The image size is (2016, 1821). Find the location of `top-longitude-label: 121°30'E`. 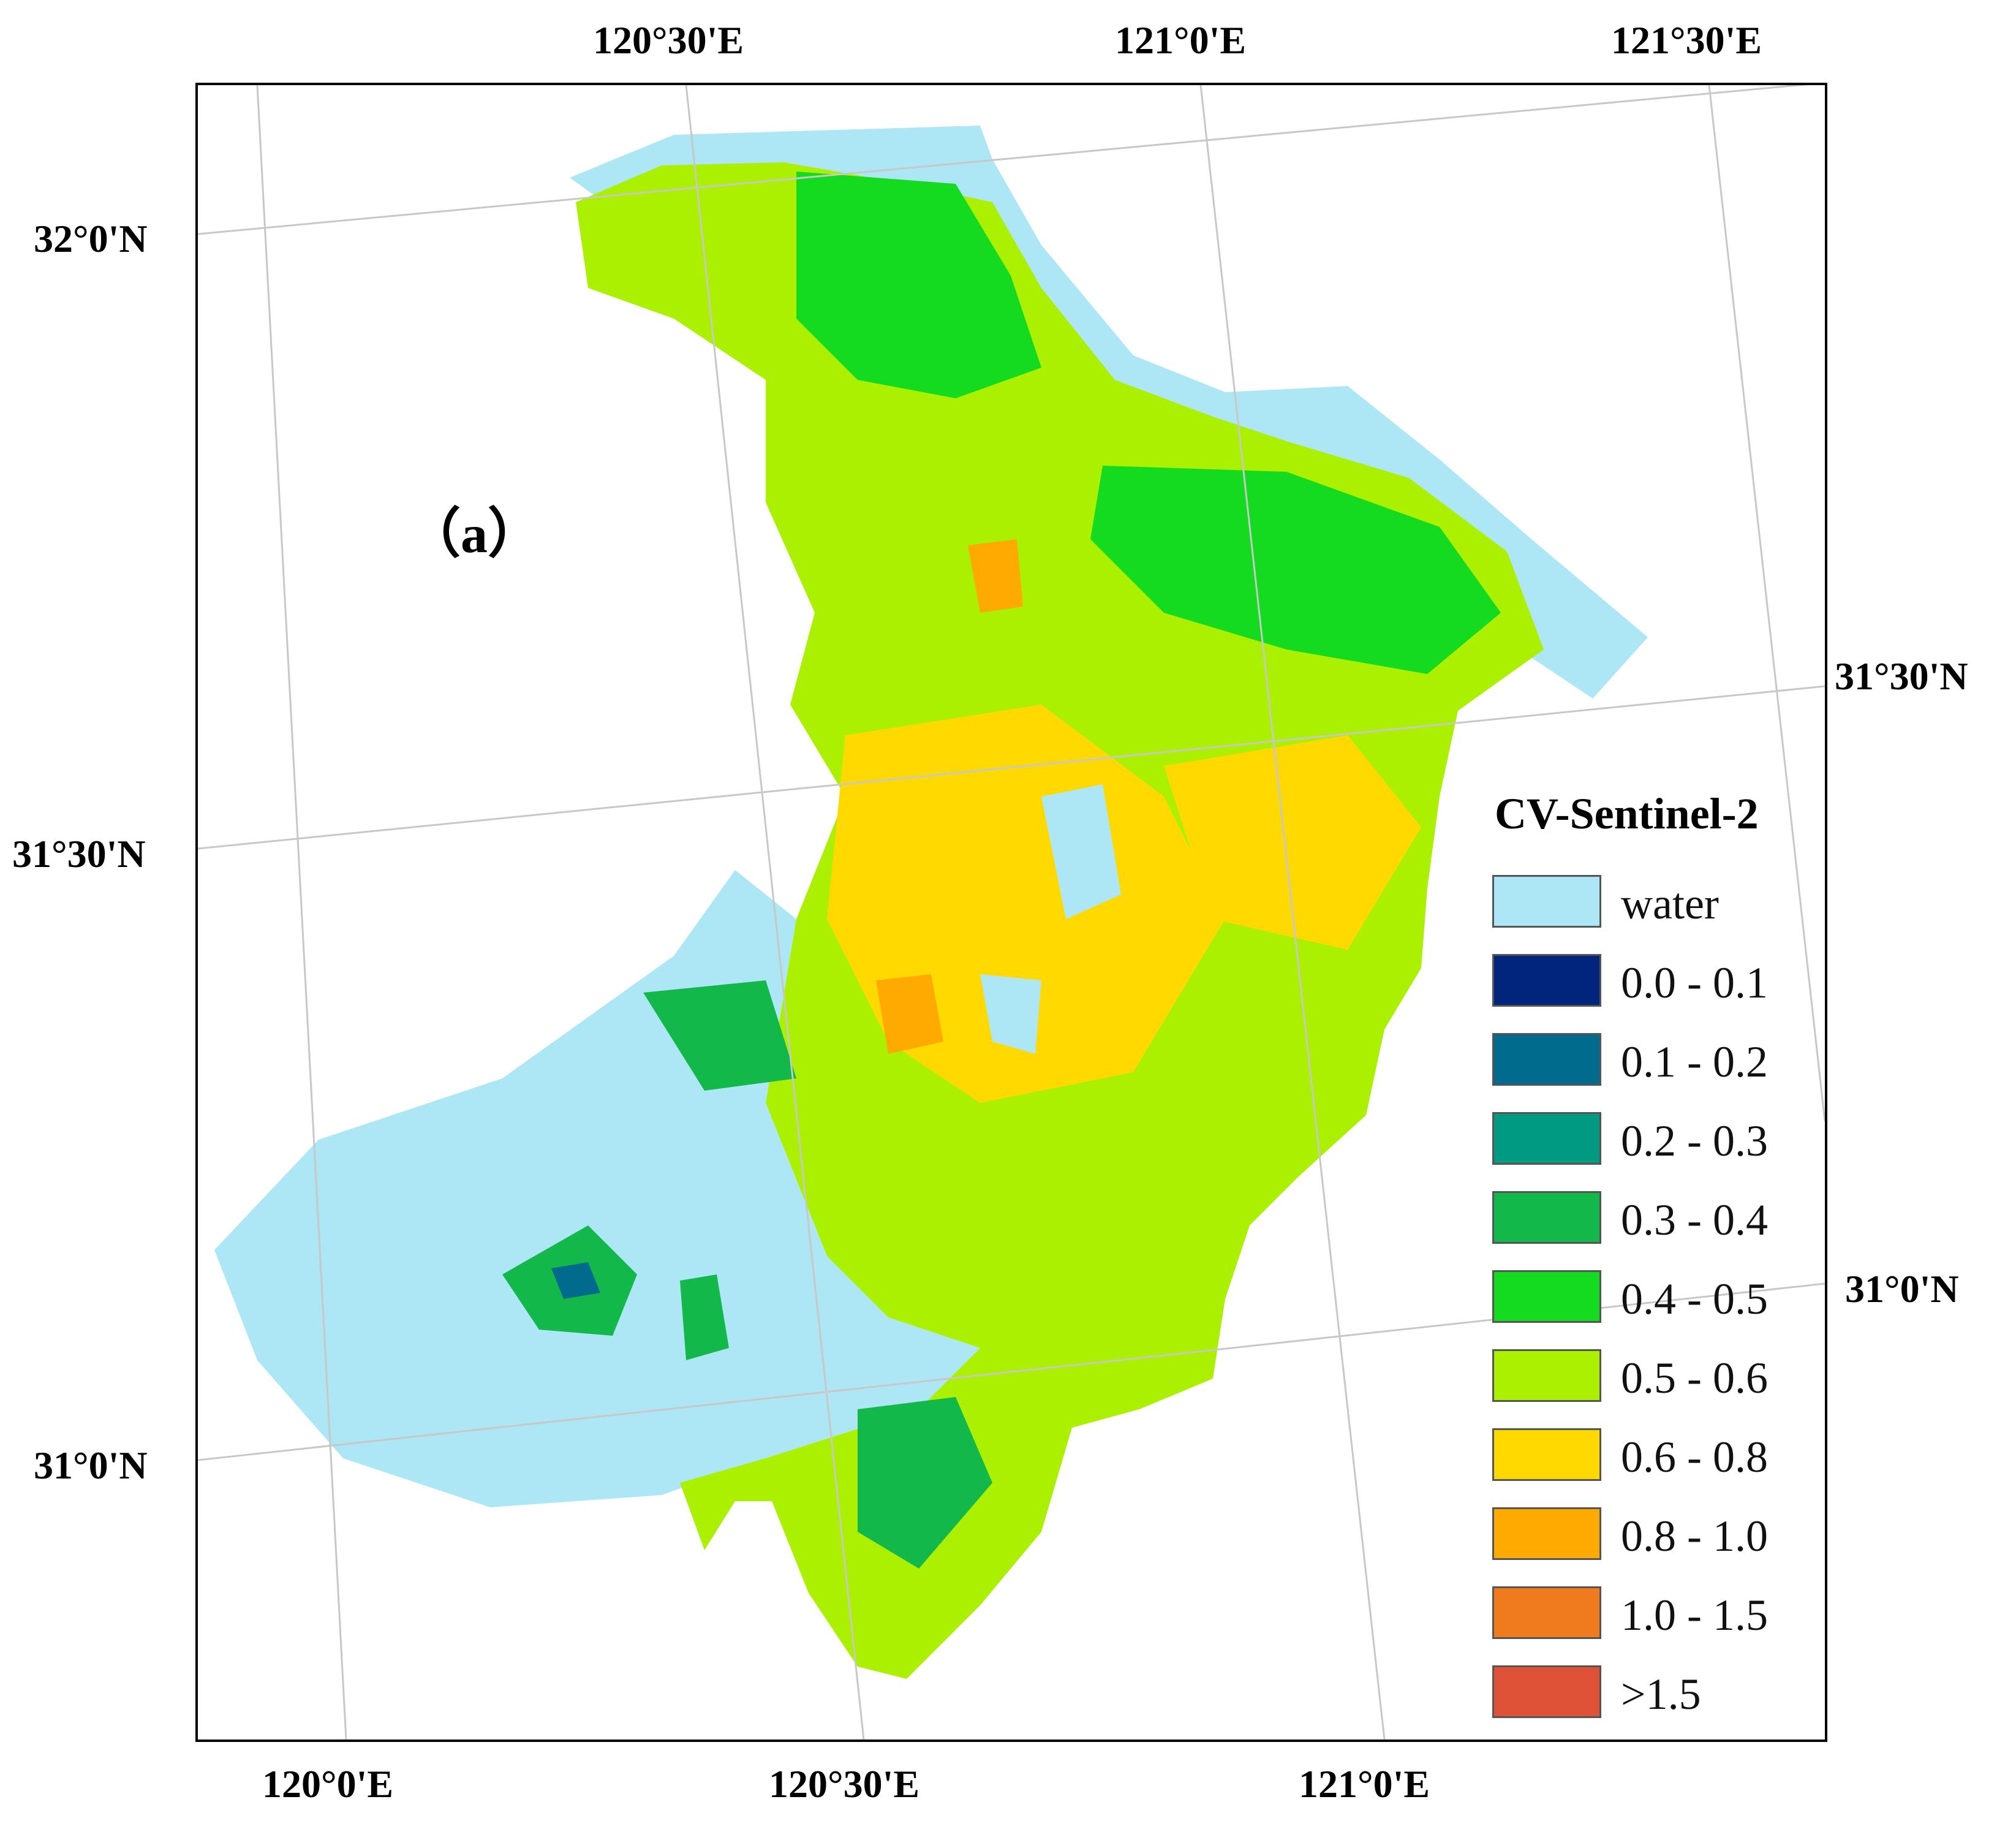

top-longitude-label: 121°30'E is located at coordinates (1686, 40).